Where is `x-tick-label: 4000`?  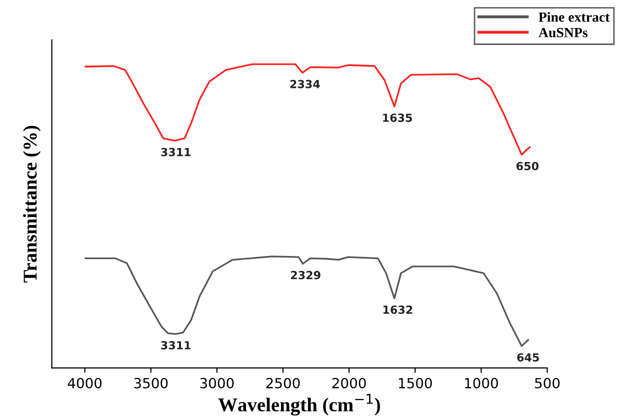
x-tick-label: 4000 is located at coordinates (85, 383).